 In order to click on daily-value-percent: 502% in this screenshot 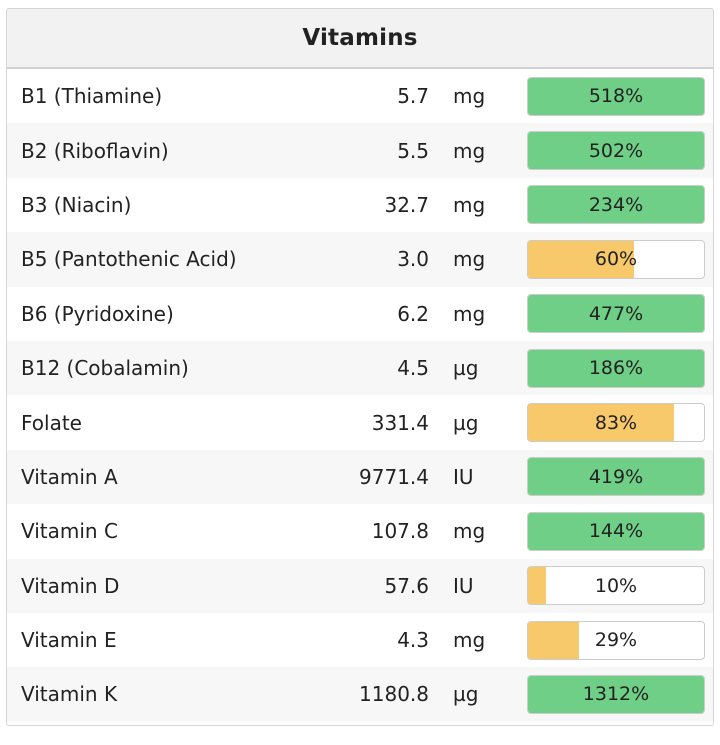, I will do `click(616, 150)`.